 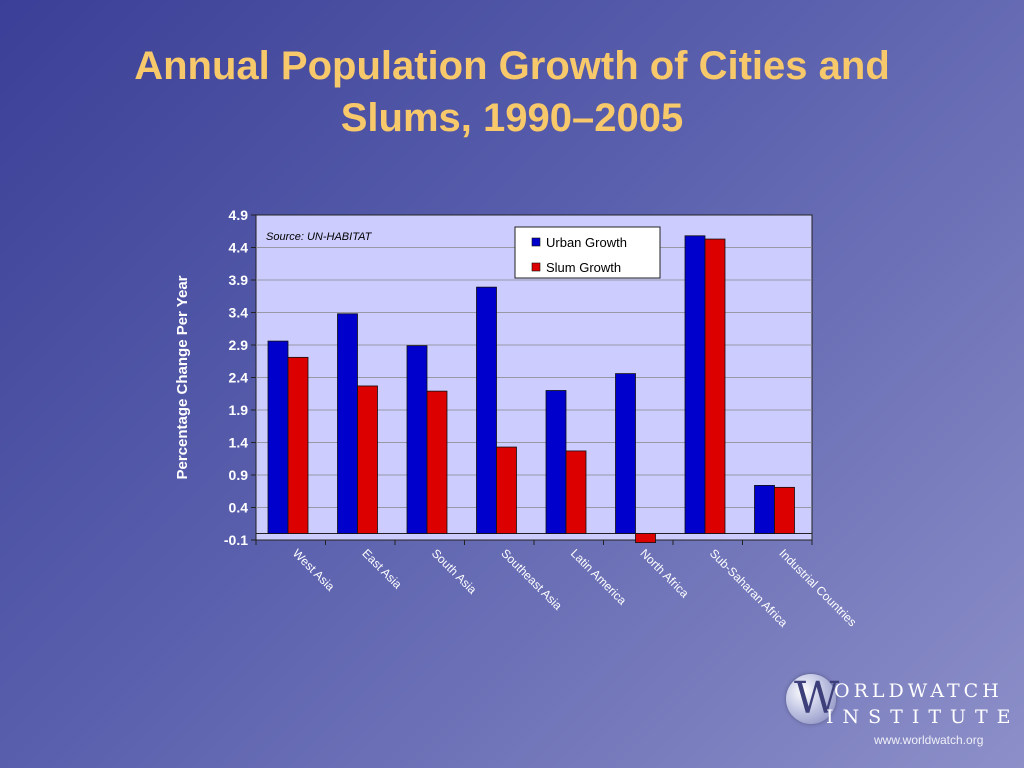 What do you see at coordinates (817, 587) in the screenshot?
I see `x-tick-label: Industrial Countries` at bounding box center [817, 587].